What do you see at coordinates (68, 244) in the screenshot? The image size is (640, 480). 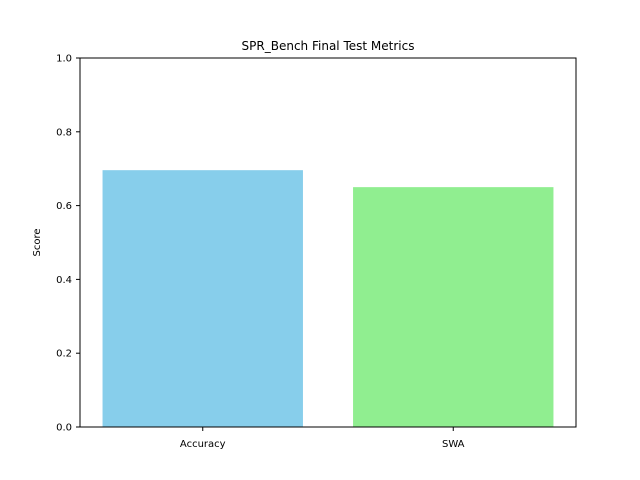 I see `y-axis: 0.0 0.2 0.4 0.6 0.8 1.0` at bounding box center [68, 244].